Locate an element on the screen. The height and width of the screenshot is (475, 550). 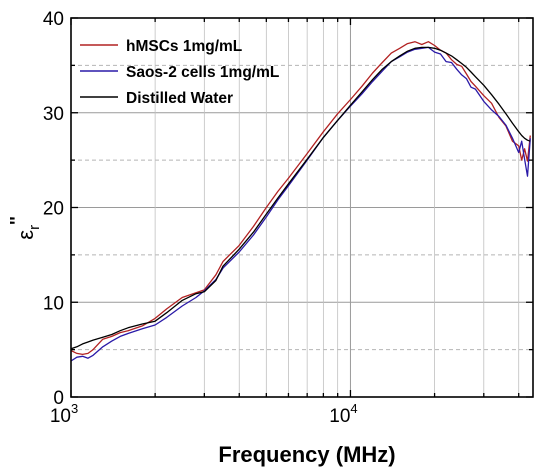
legend-label-2: Saos-2 cells 1mg/mL is located at coordinates (202, 72).